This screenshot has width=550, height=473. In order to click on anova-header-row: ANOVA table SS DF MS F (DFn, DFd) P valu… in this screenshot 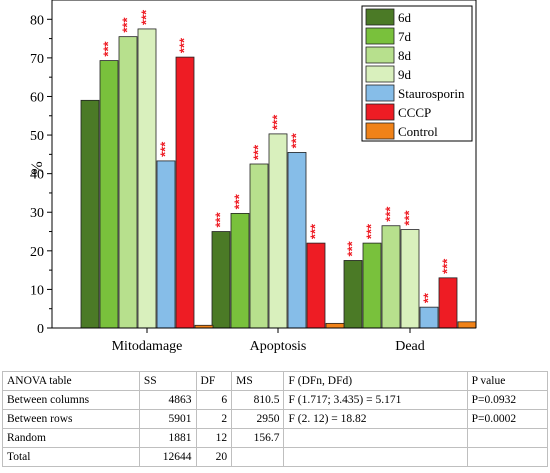, I will do `click(275, 381)`.